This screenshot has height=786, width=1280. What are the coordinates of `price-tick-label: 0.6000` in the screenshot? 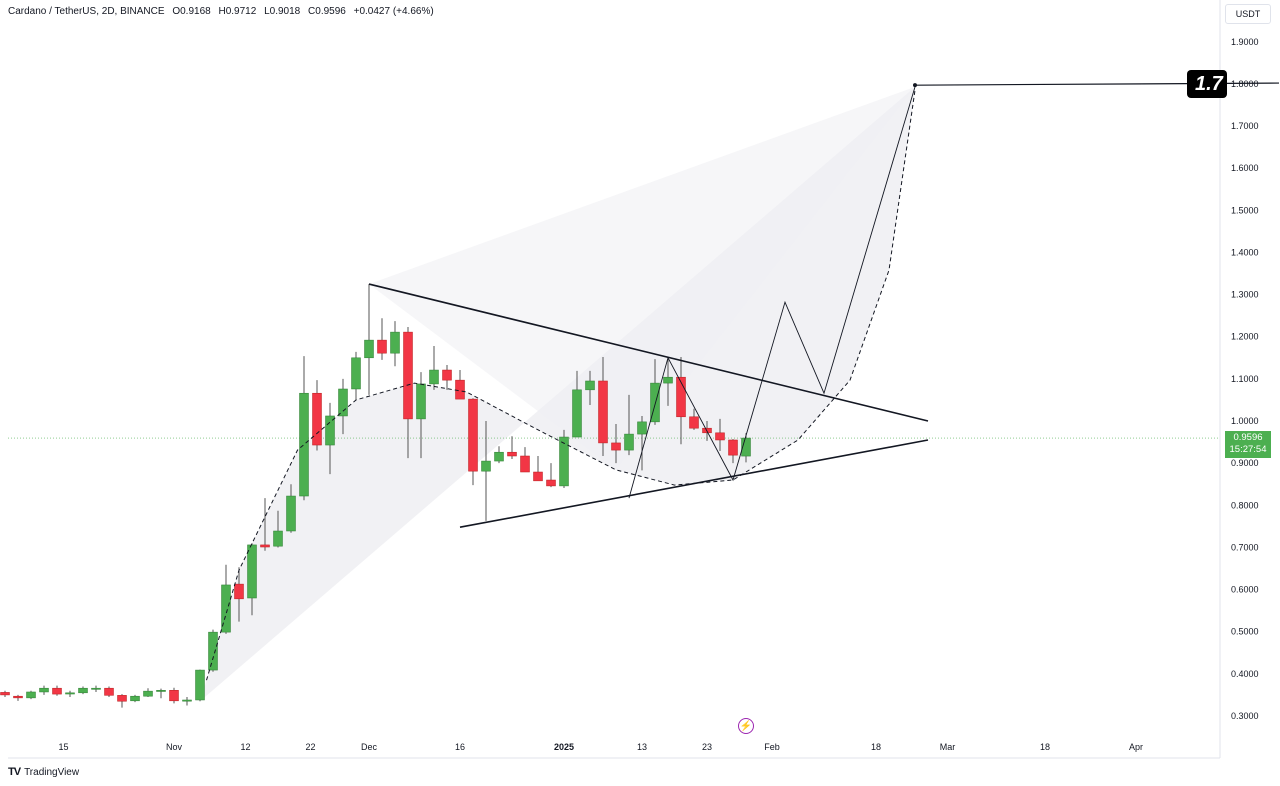 It's located at (1245, 590).